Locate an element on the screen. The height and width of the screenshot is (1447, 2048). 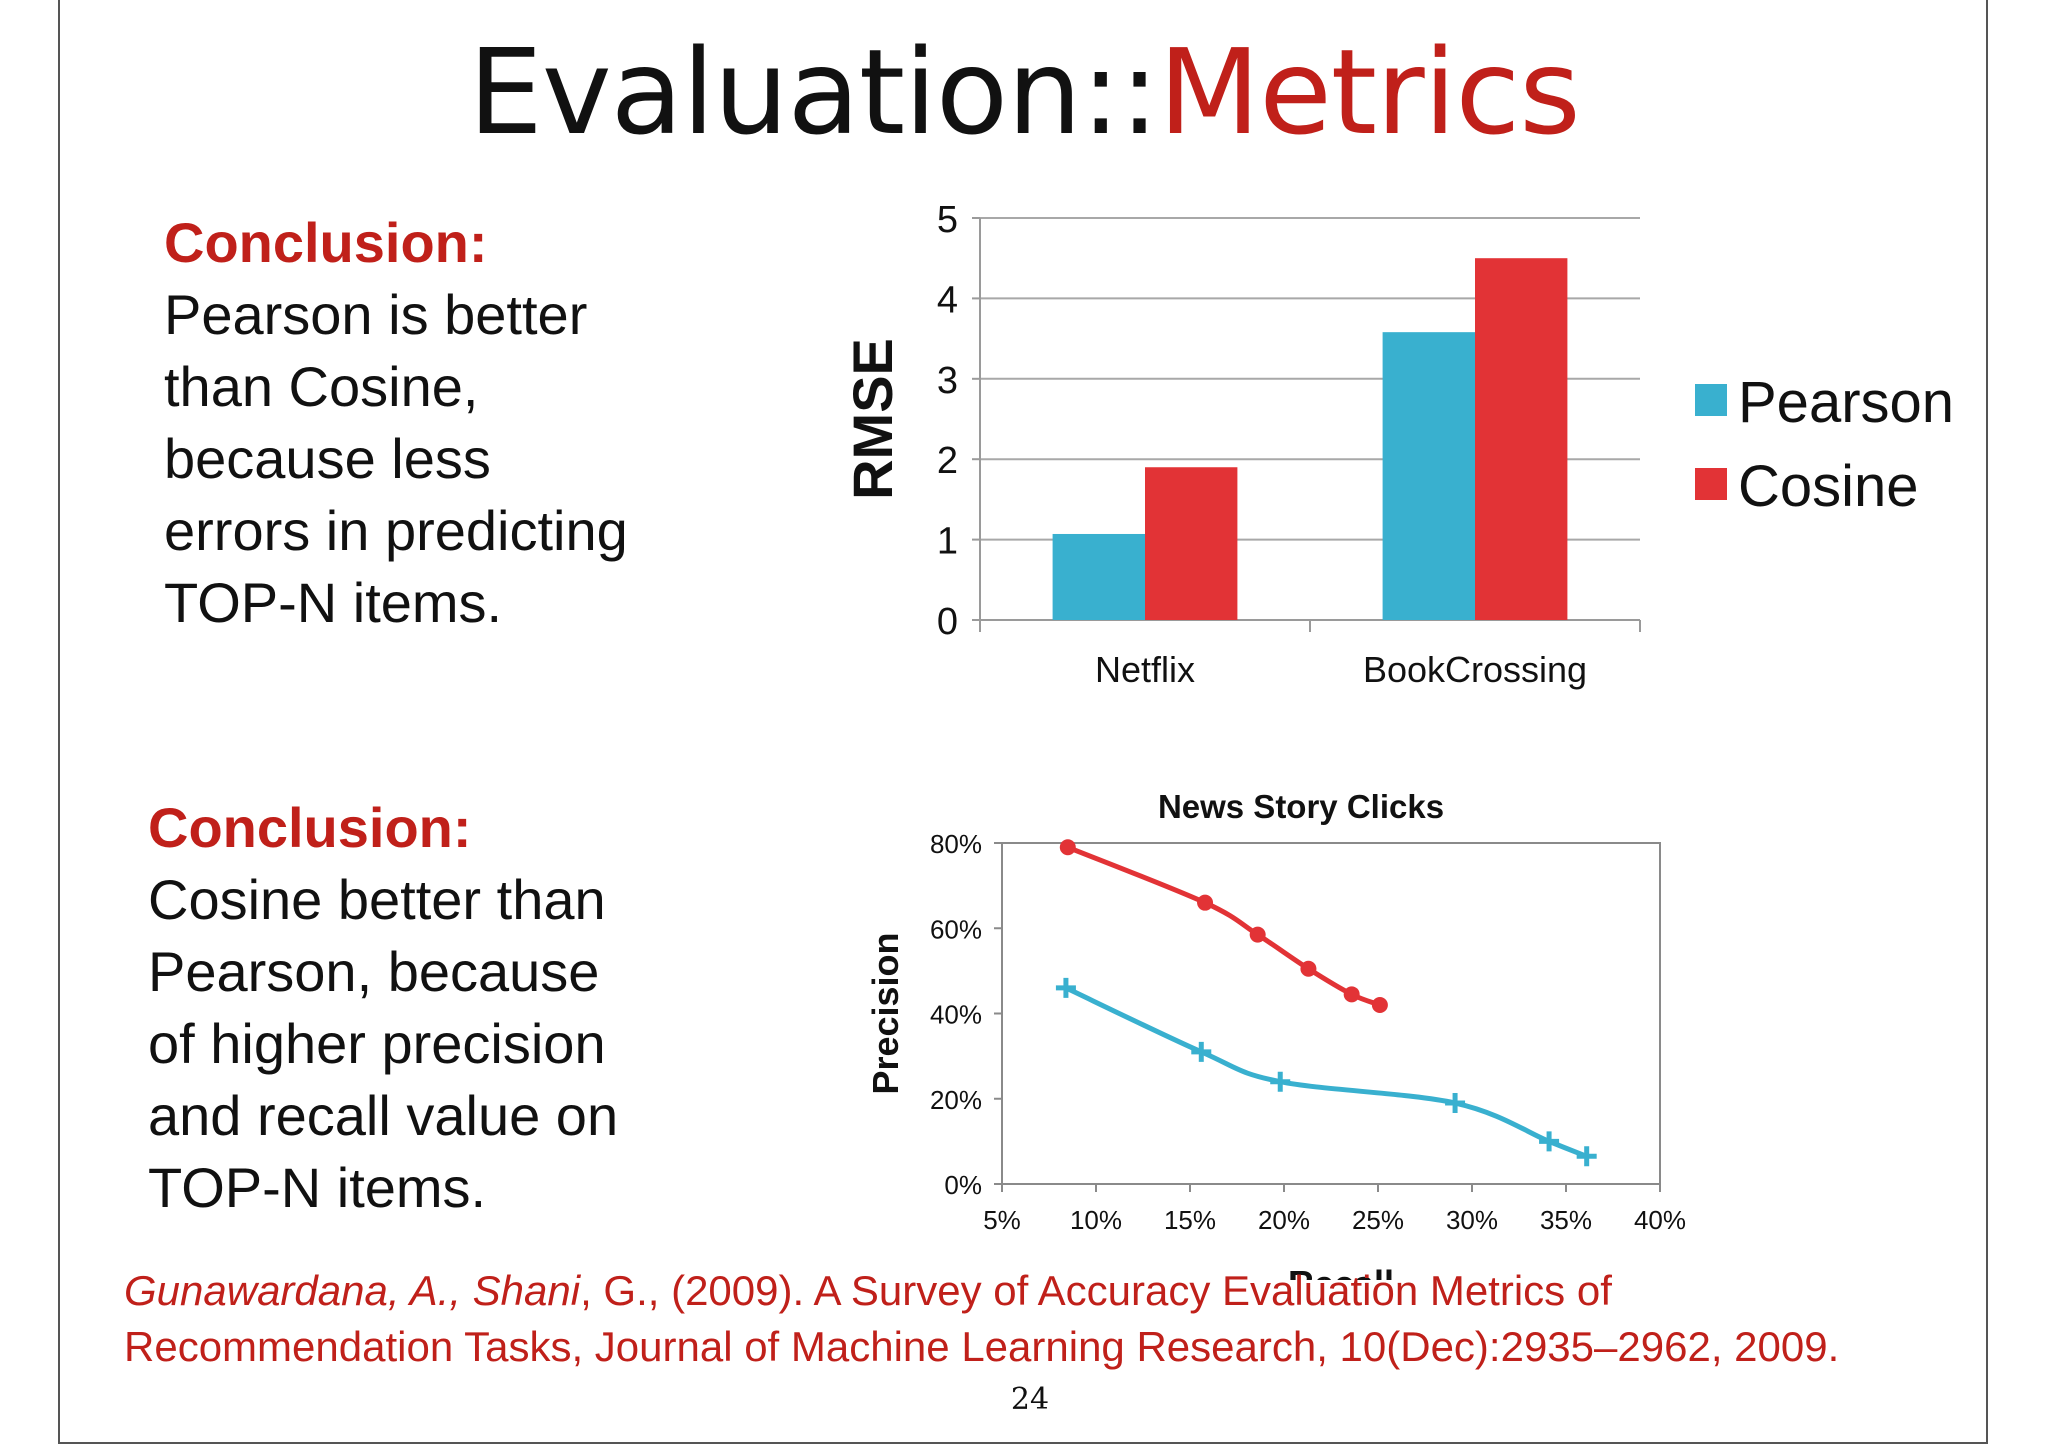
y-tick-label: 1 is located at coordinates (947, 542).